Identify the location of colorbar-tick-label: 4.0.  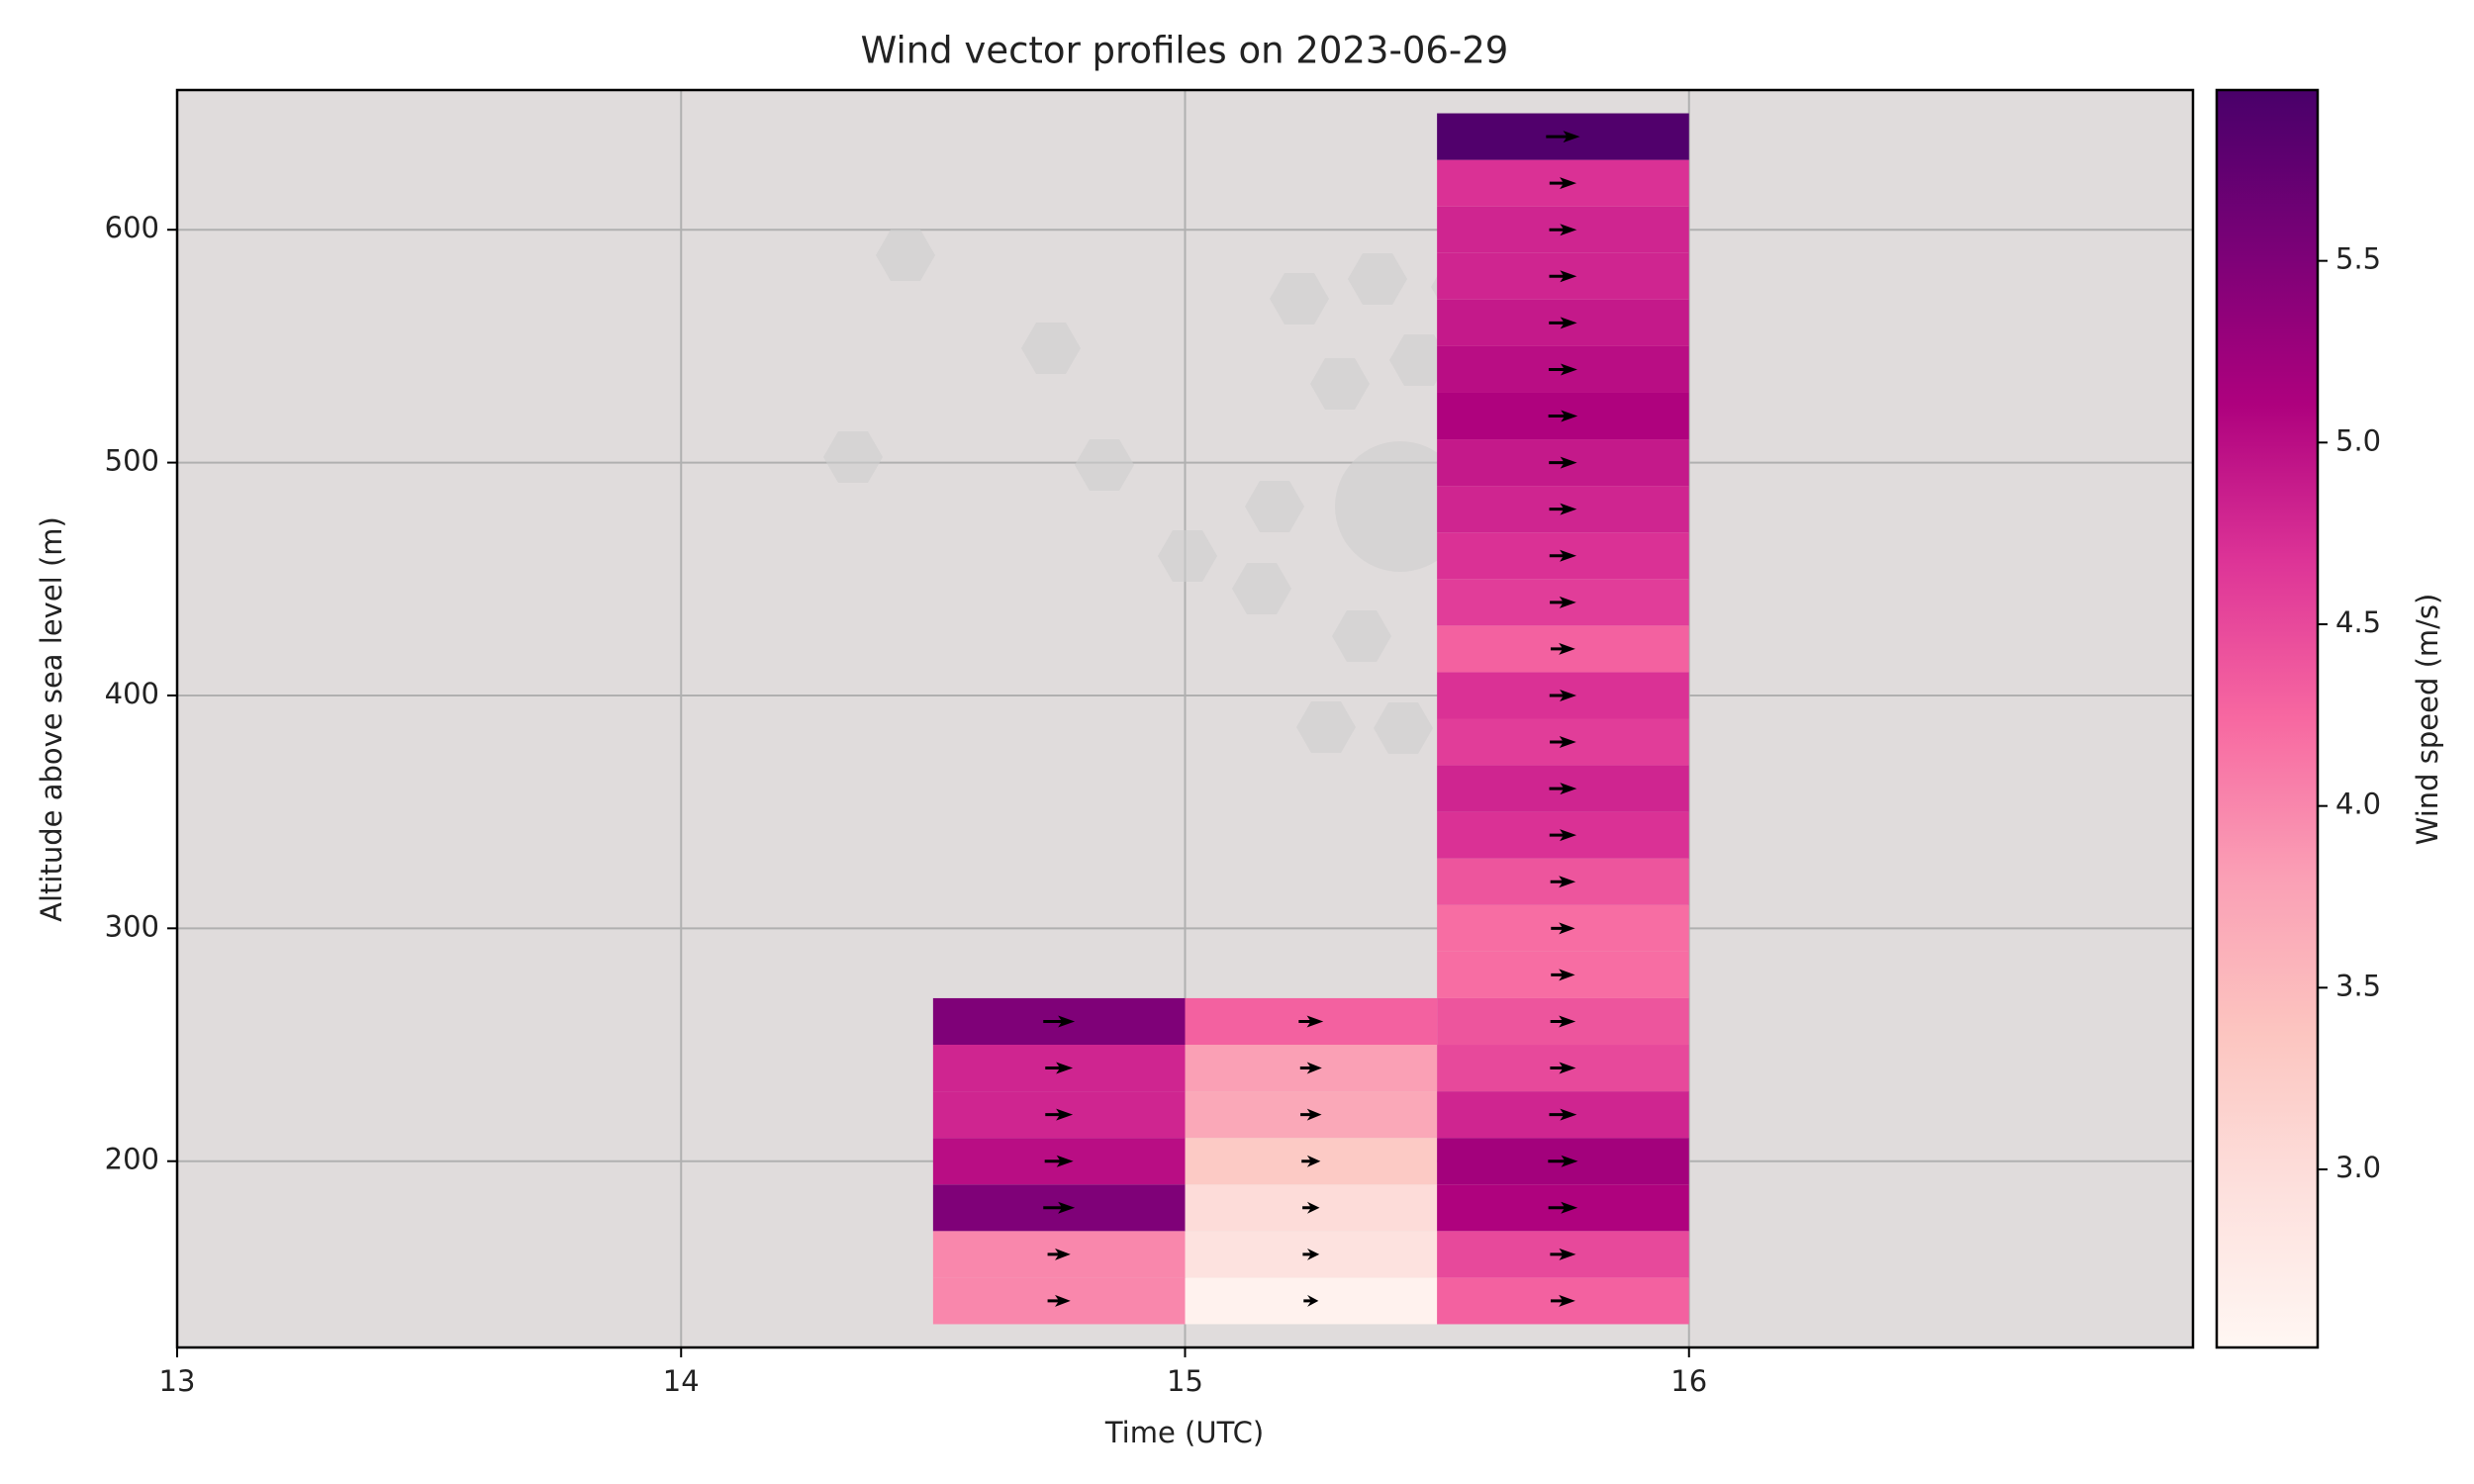
(2358, 804).